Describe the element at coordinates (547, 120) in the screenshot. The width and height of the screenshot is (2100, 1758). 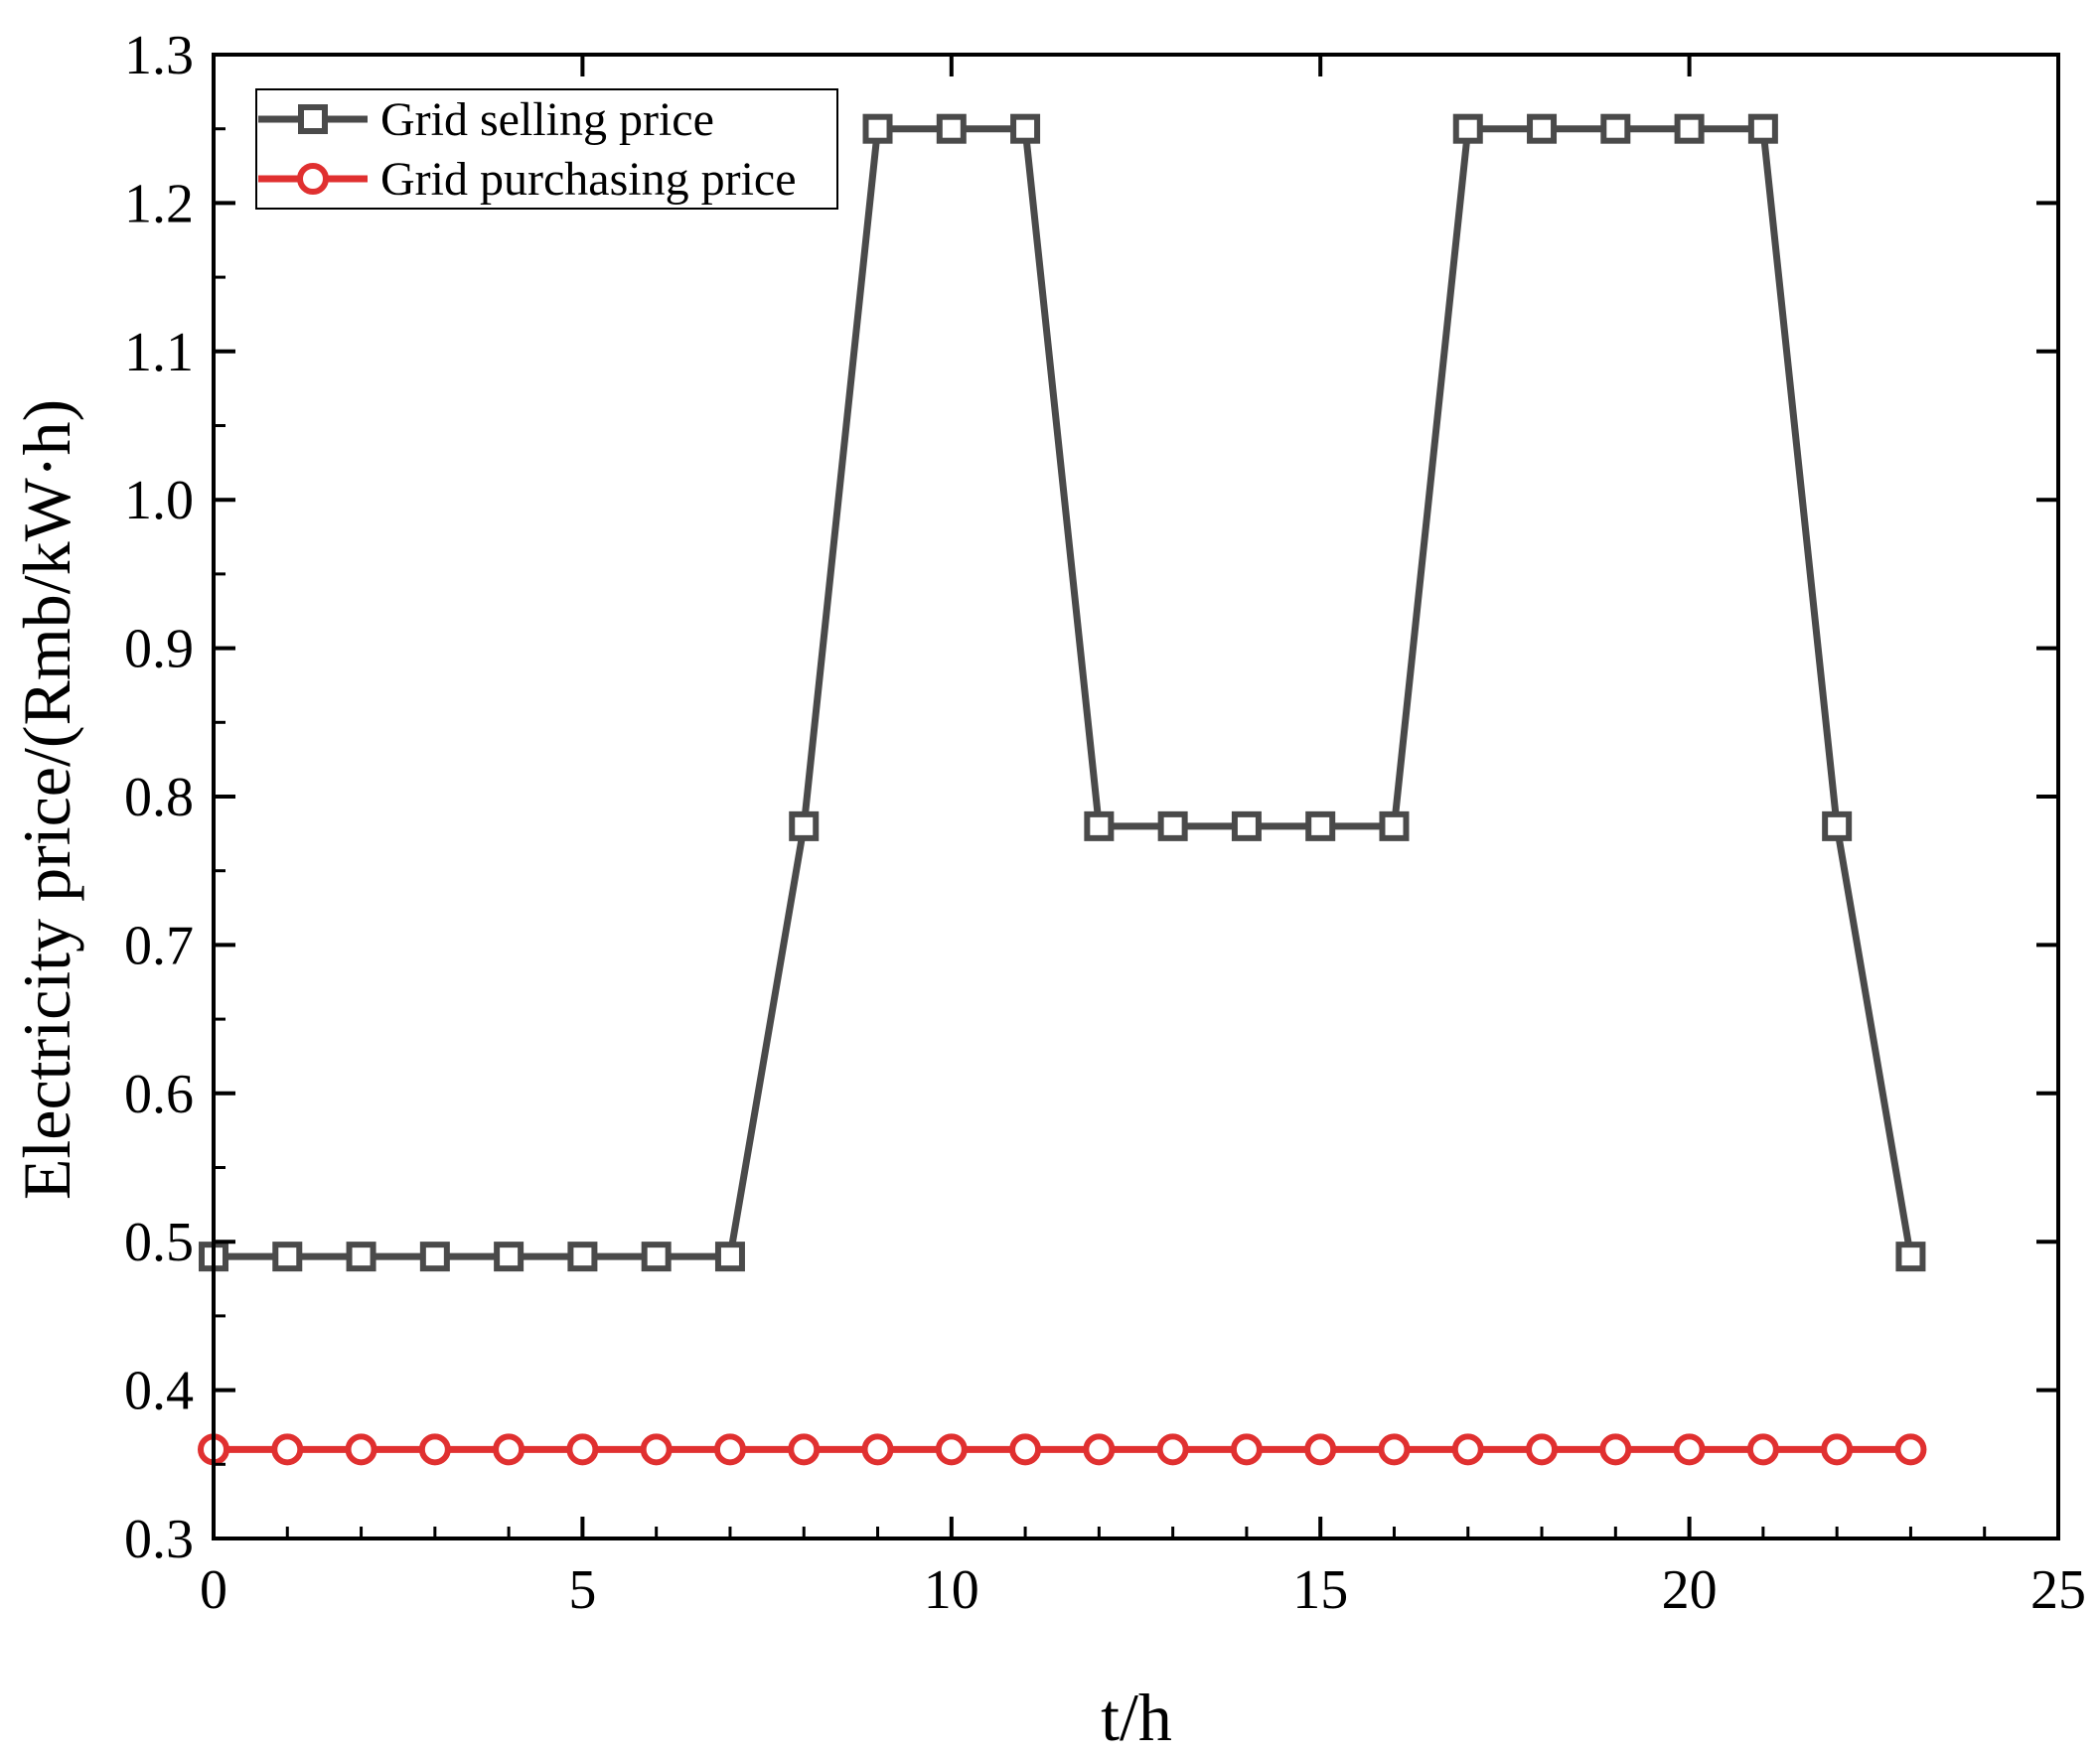
I see `legend-label-0: Grid selling price` at that location.